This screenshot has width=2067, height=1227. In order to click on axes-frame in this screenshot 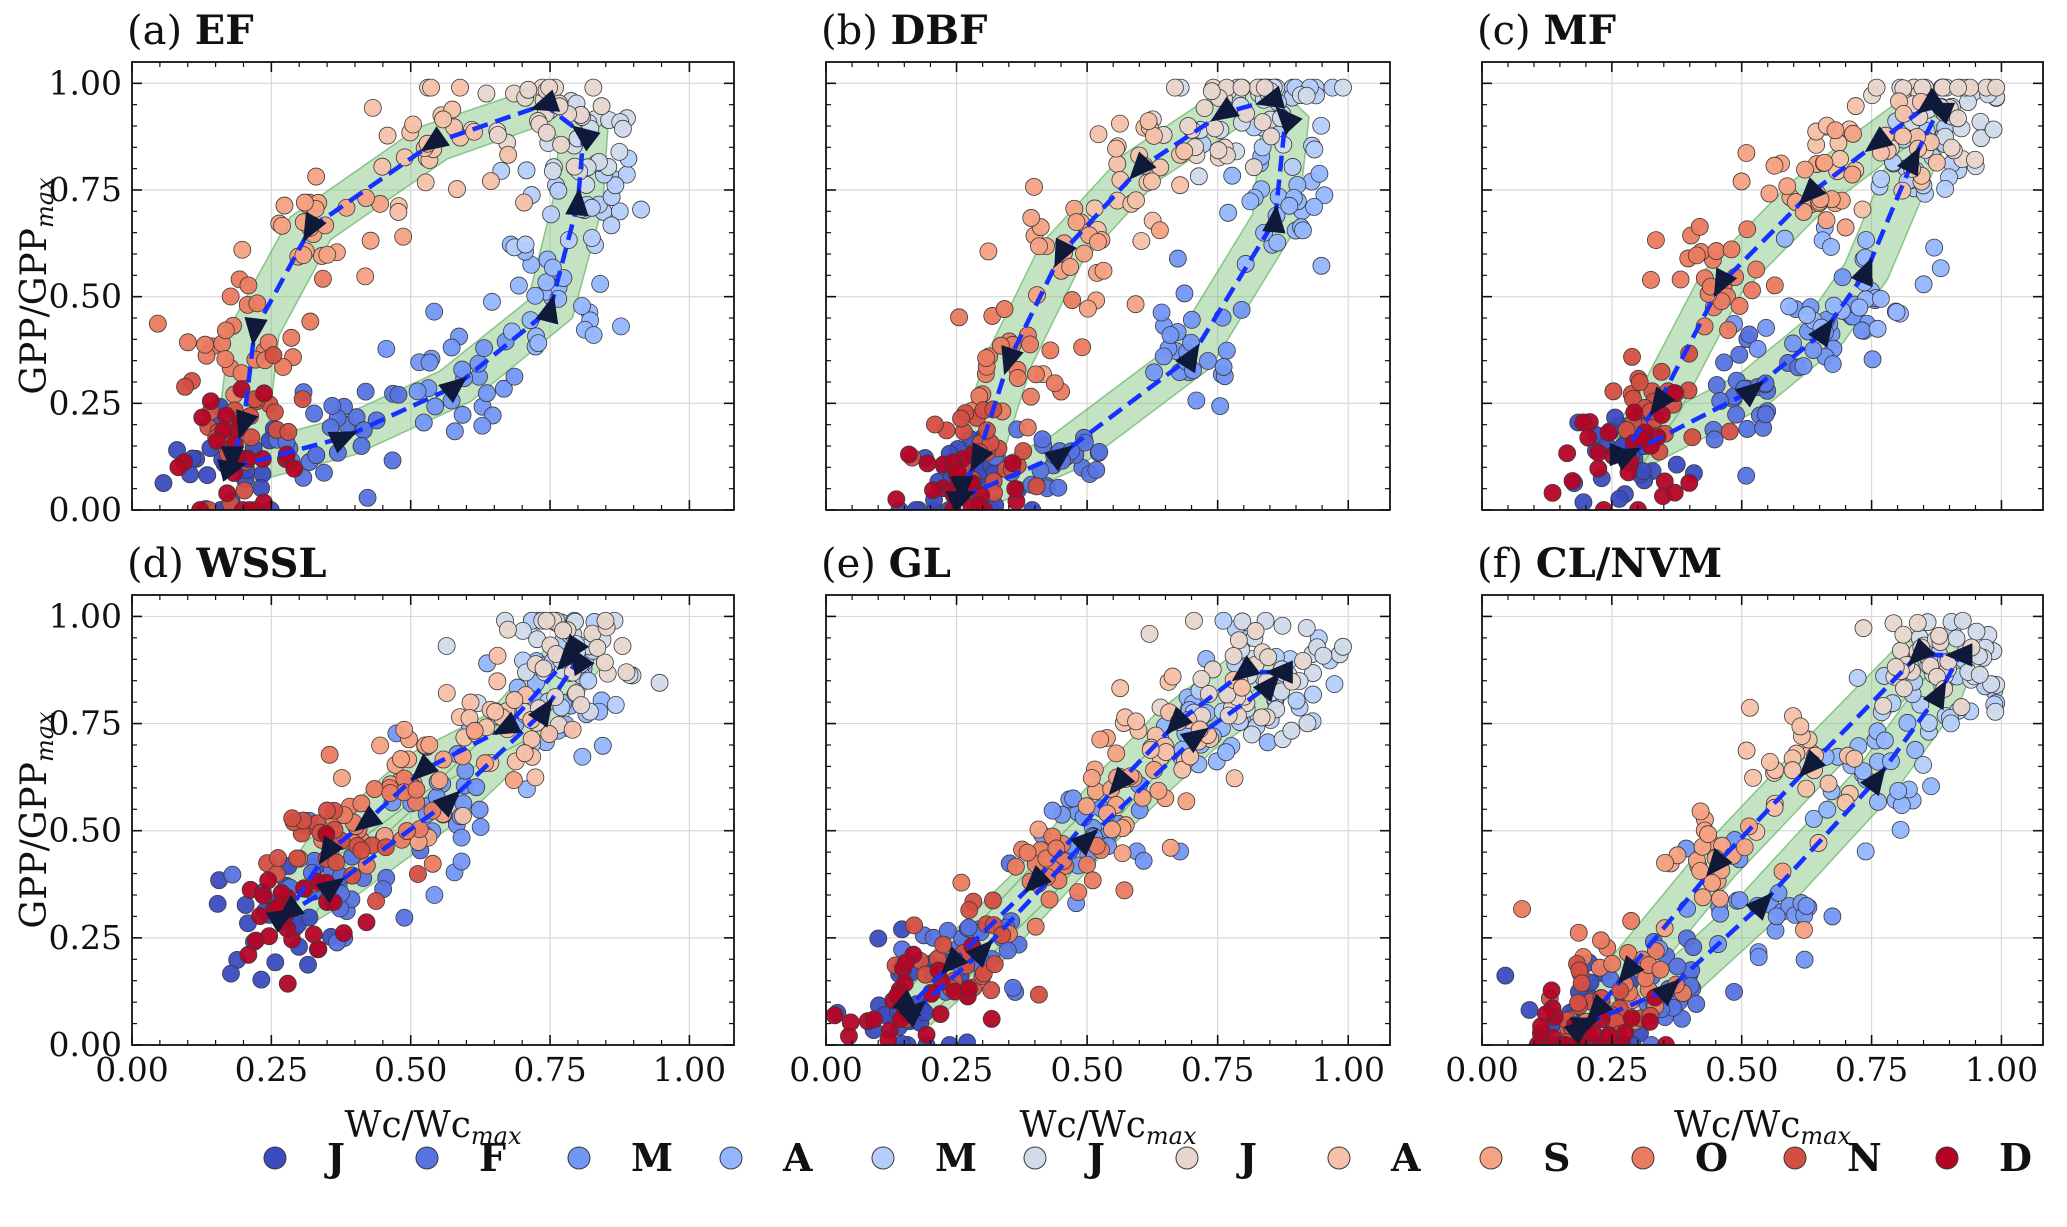, I will do `click(1762, 820)`.